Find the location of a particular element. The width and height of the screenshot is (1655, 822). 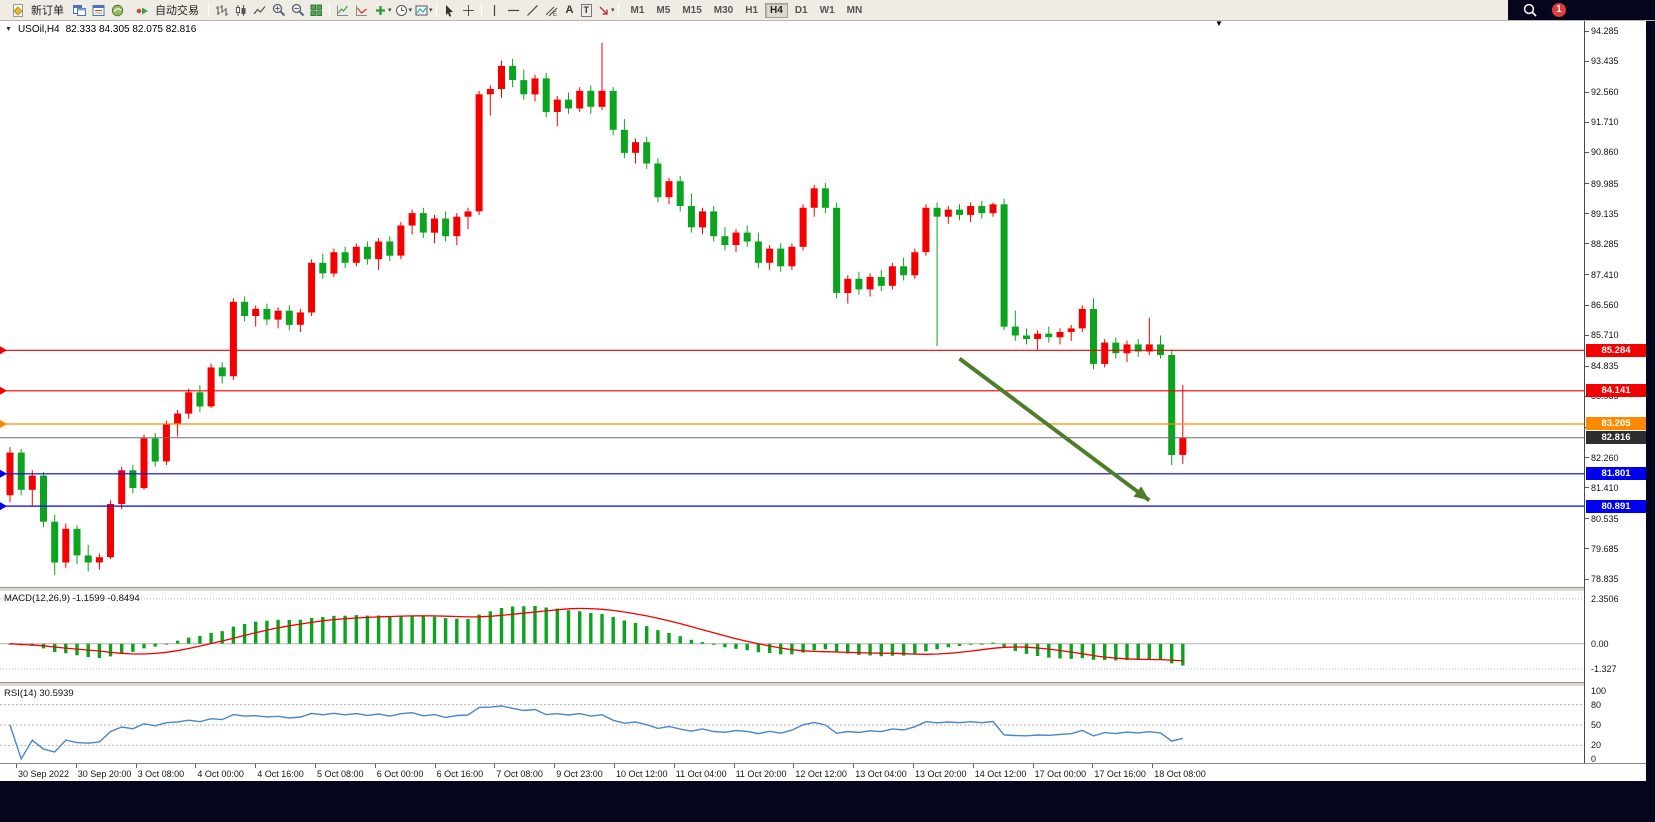

timeframe-button-m30: M30 is located at coordinates (723, 10).